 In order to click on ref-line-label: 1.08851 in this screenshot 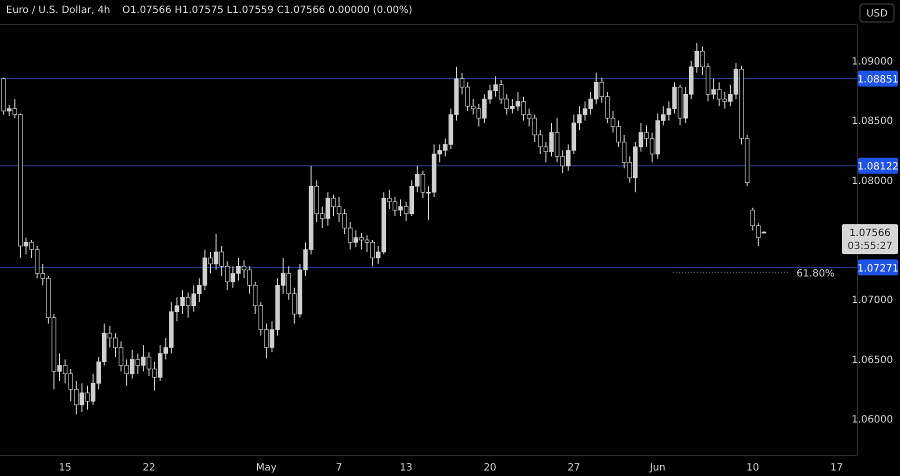, I will do `click(878, 80)`.